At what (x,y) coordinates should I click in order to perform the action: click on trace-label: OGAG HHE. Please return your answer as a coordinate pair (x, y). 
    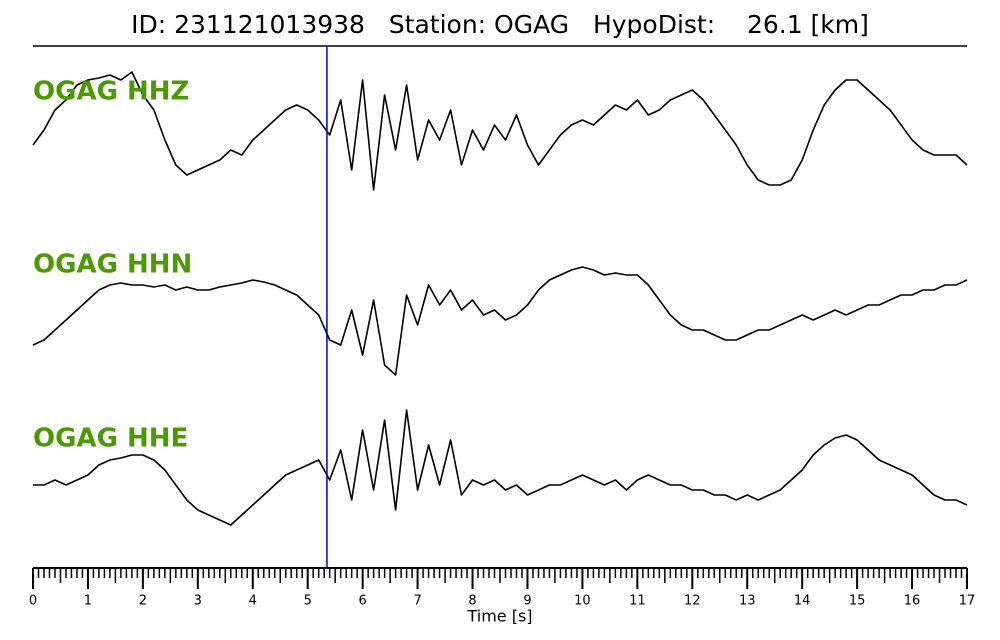
    Looking at the image, I should click on (110, 439).